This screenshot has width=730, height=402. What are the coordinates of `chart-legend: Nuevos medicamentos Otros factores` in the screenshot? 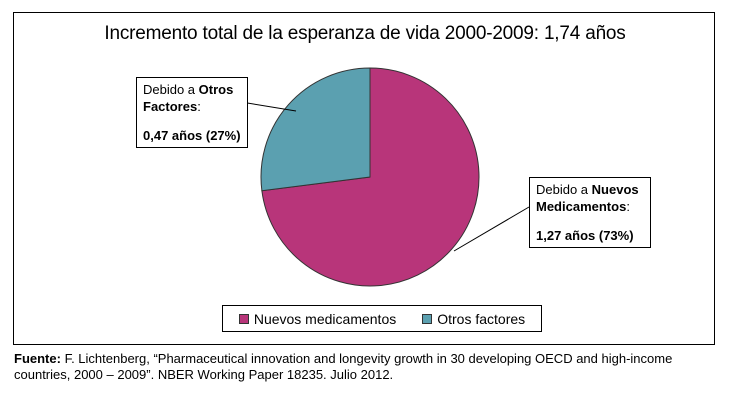 It's located at (382, 318).